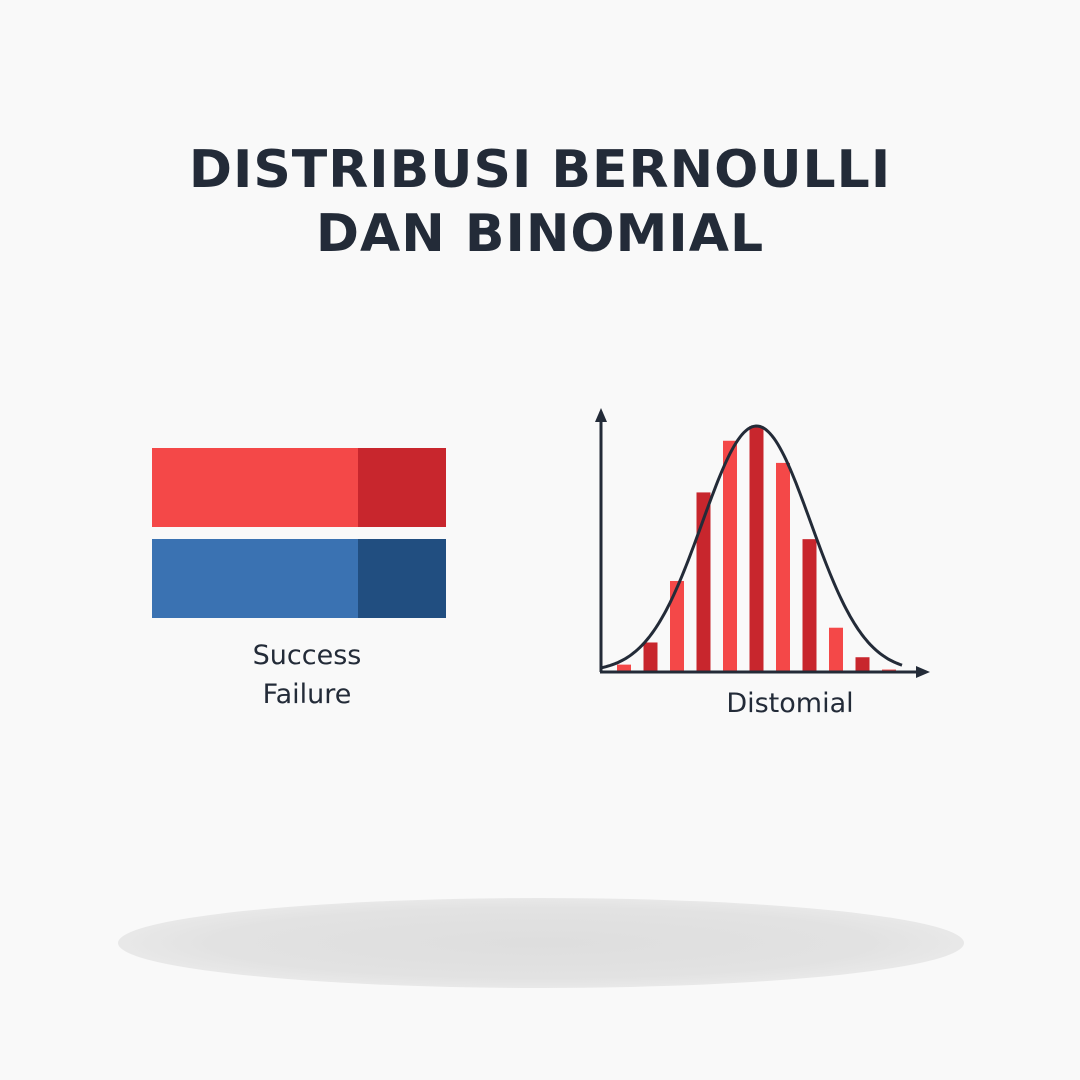 This screenshot has height=1080, width=1080. I want to click on label-success: Success, so click(307, 655).